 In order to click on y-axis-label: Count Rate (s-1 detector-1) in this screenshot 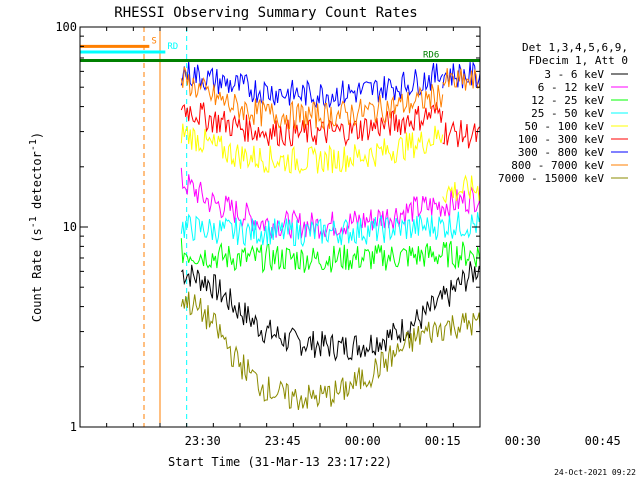, I will do `click(36, 227)`.